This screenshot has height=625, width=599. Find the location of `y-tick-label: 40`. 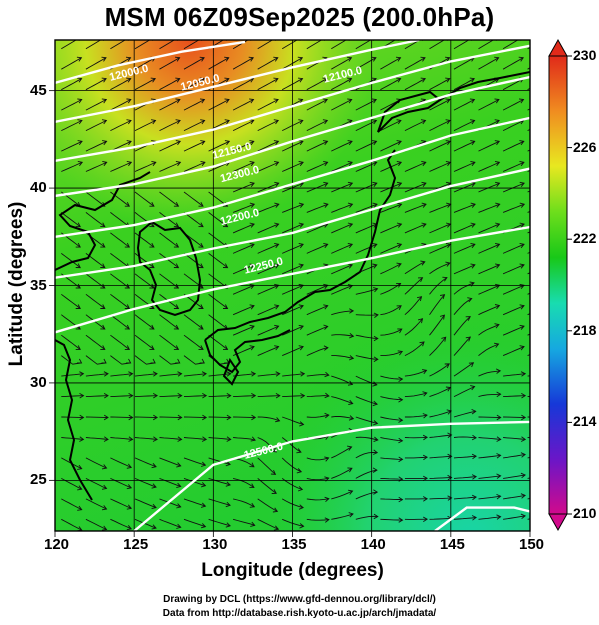

y-tick-label: 40 is located at coordinates (38, 188).